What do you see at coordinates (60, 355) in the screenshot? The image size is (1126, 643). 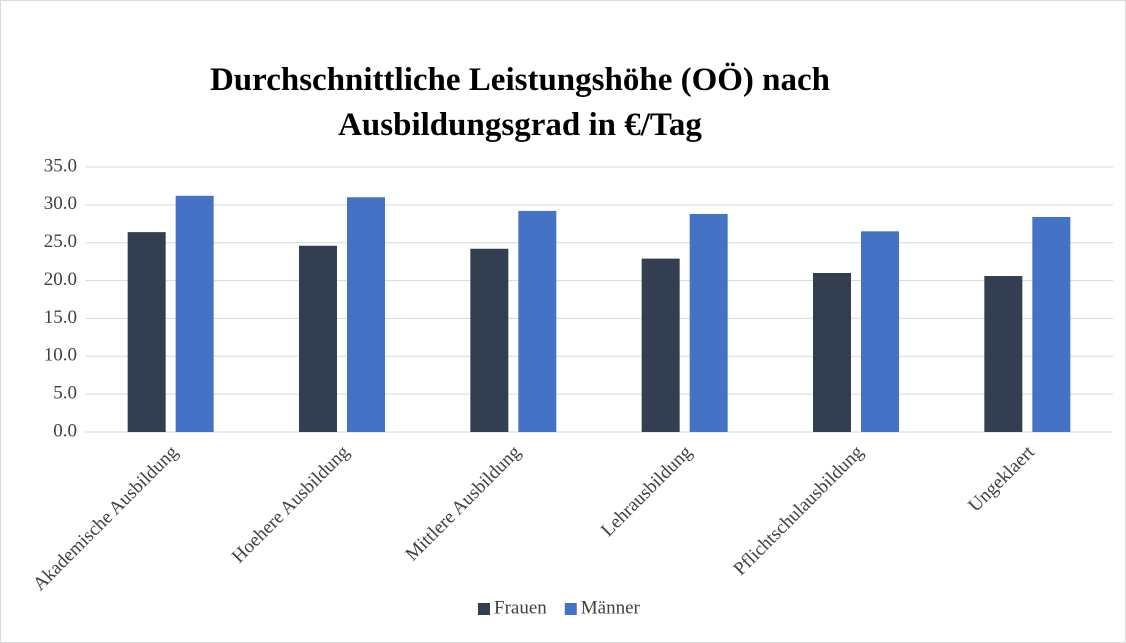 I see `y-tick-label: 10.0` at bounding box center [60, 355].